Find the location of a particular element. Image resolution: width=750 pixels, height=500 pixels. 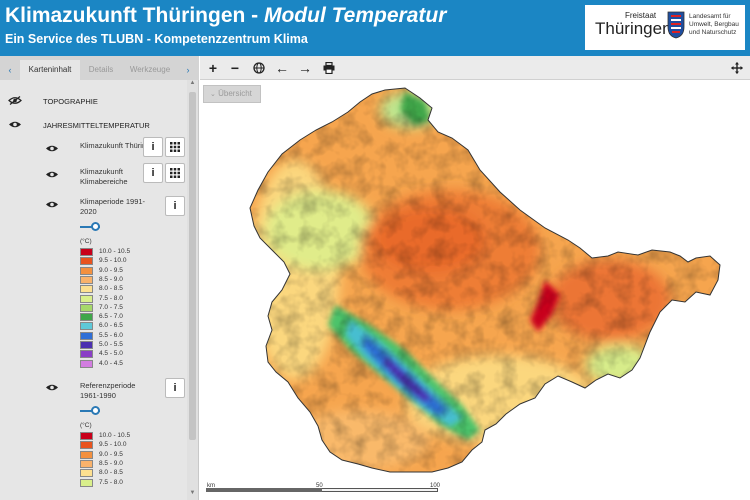

tab-werkzeuge: Werkzeuge is located at coordinates (150, 69).